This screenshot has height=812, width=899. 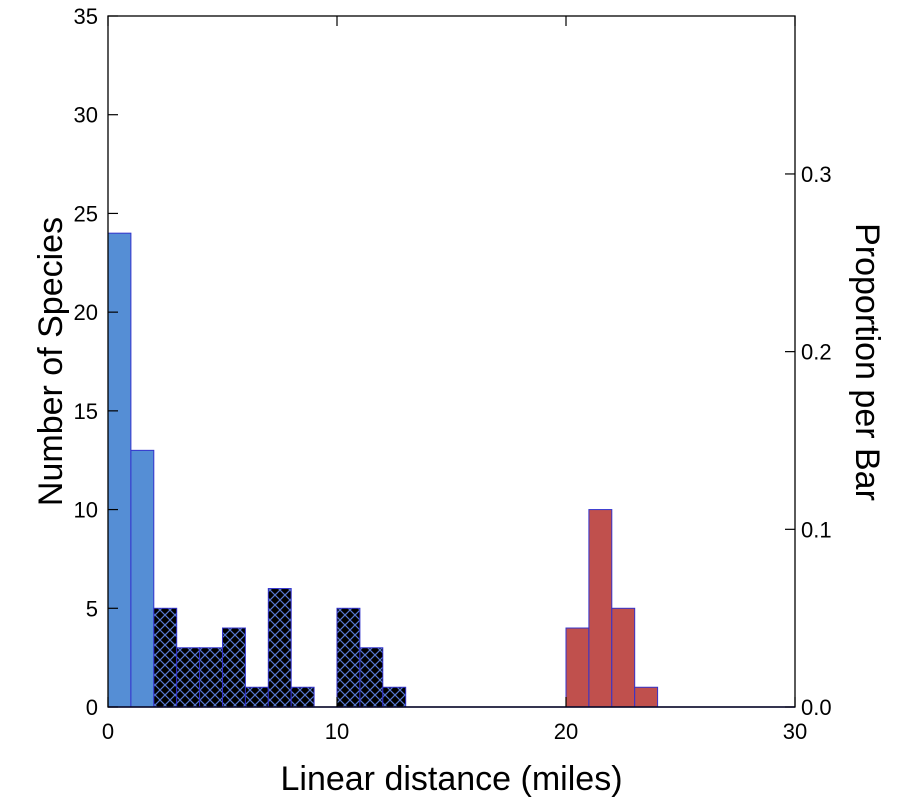 I want to click on y-tick-label-0: 0, so click(x=92, y=707).